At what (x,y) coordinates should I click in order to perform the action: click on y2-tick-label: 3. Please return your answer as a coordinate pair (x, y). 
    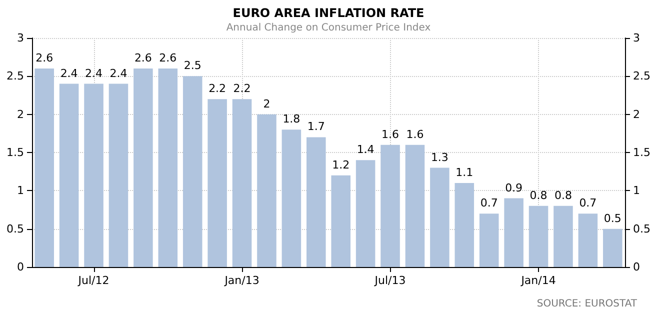
    Looking at the image, I should click on (636, 38).